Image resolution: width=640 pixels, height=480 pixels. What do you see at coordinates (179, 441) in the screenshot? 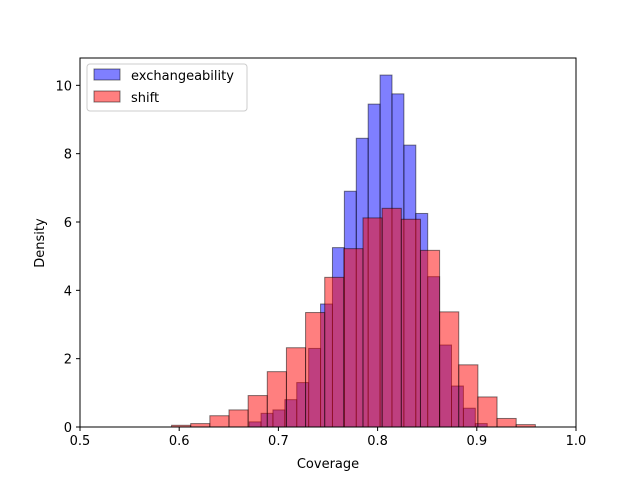
I see `x-tick-label: 0.6` at bounding box center [179, 441].